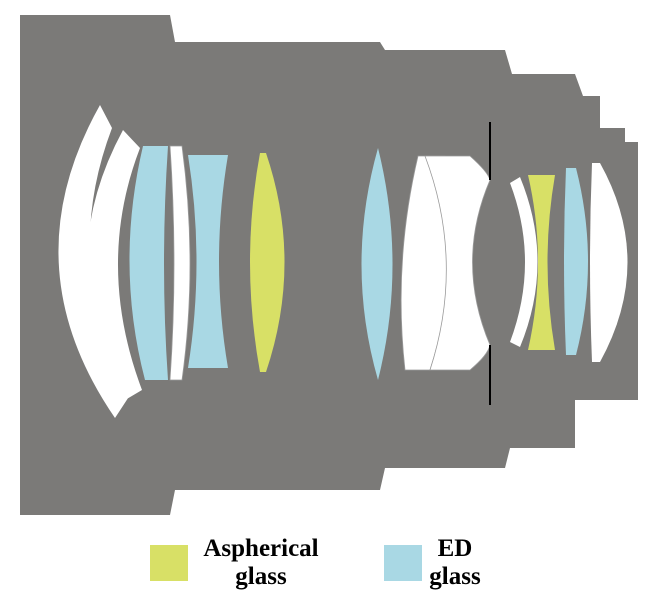  What do you see at coordinates (455, 576) in the screenshot?
I see `legend-ed-line2: glass` at bounding box center [455, 576].